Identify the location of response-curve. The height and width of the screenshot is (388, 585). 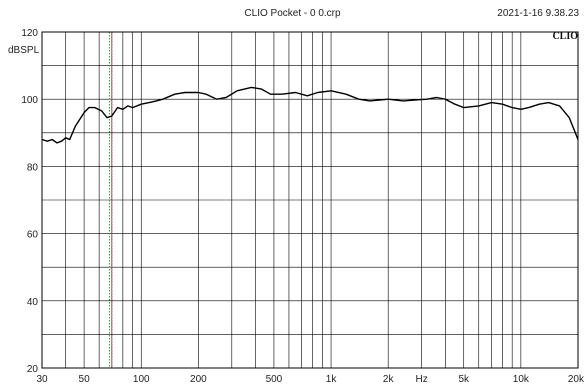
(310, 115).